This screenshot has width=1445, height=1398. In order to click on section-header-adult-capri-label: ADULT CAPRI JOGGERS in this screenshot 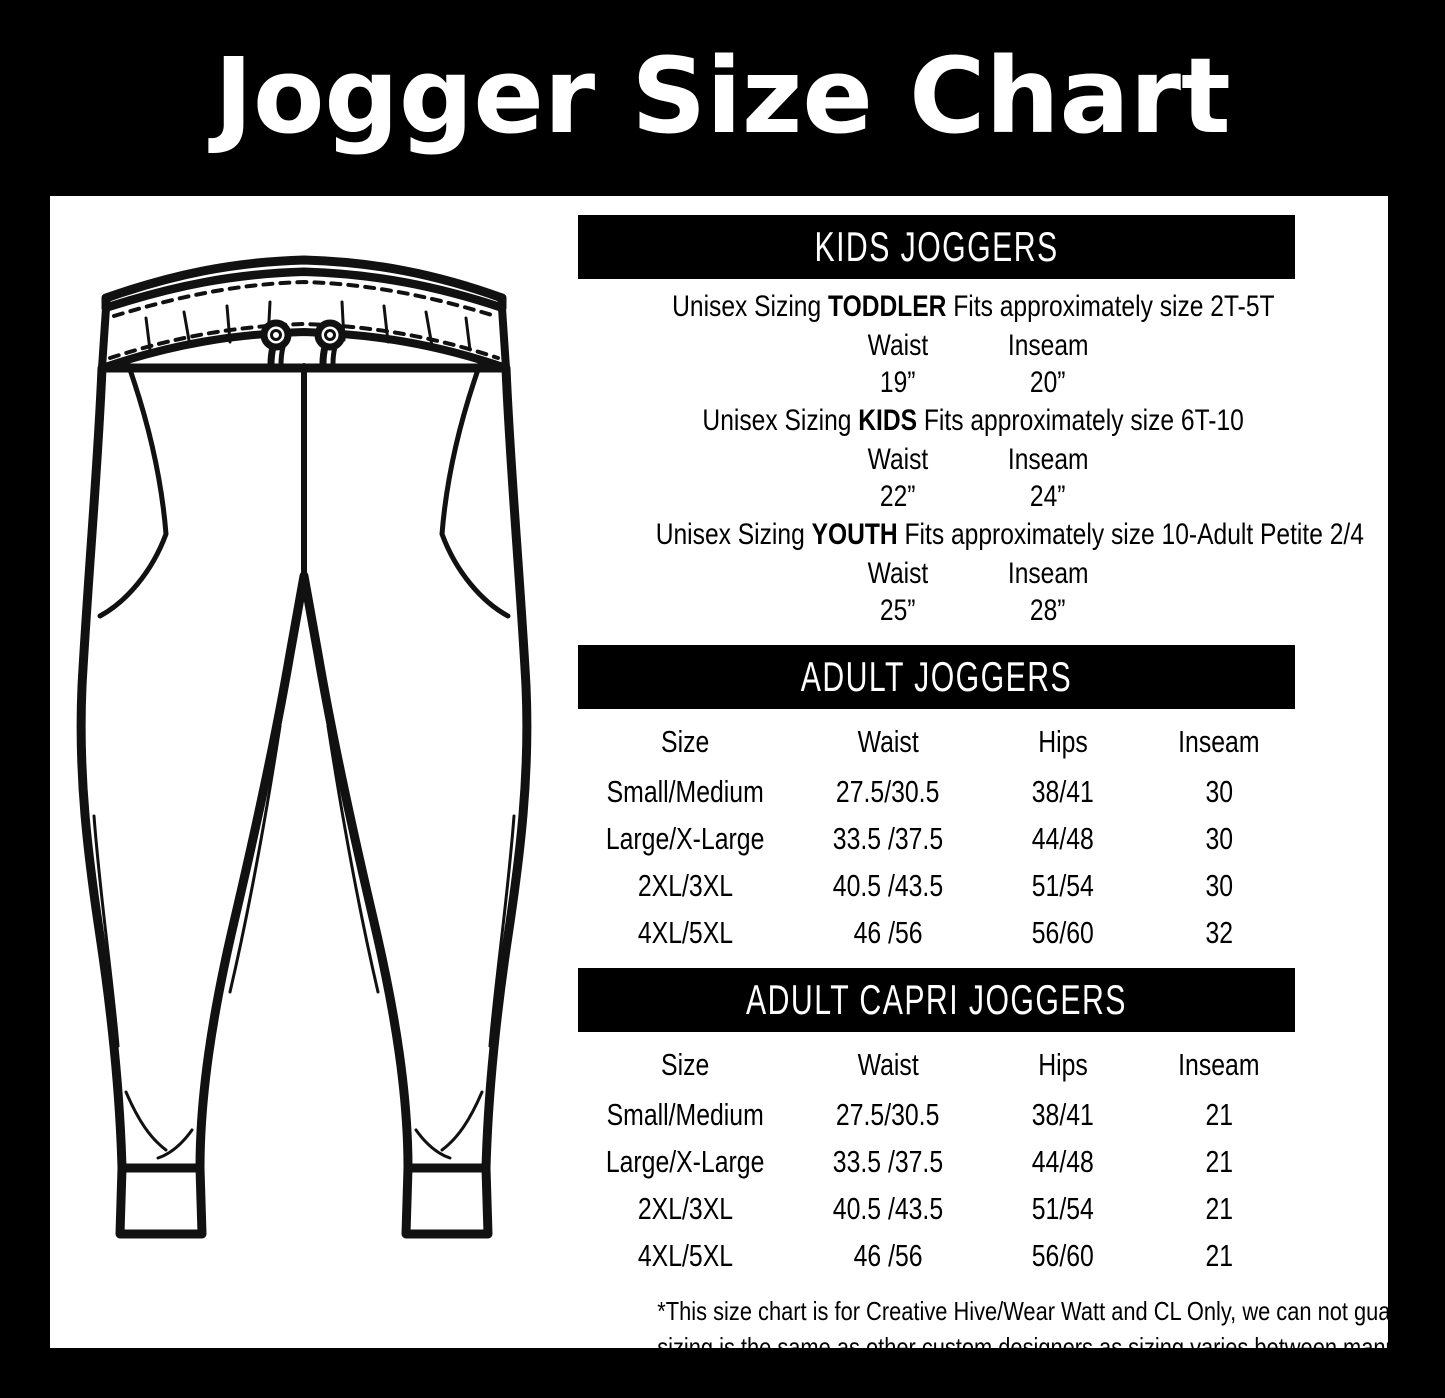, I will do `click(936, 999)`.